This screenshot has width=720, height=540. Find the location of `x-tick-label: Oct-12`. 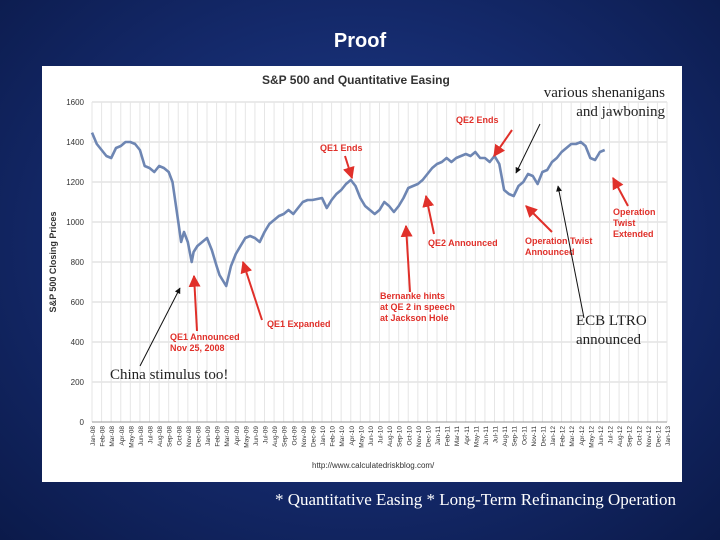

x-tick-label: Oct-12 is located at coordinates (639, 436).